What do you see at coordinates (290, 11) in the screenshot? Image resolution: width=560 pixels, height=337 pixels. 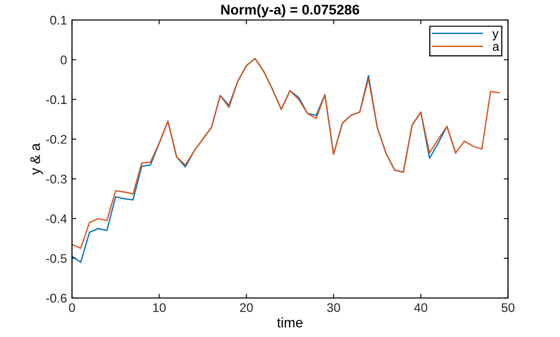 I see `chart-title: Norm(y-a) = 0.075286` at bounding box center [290, 11].